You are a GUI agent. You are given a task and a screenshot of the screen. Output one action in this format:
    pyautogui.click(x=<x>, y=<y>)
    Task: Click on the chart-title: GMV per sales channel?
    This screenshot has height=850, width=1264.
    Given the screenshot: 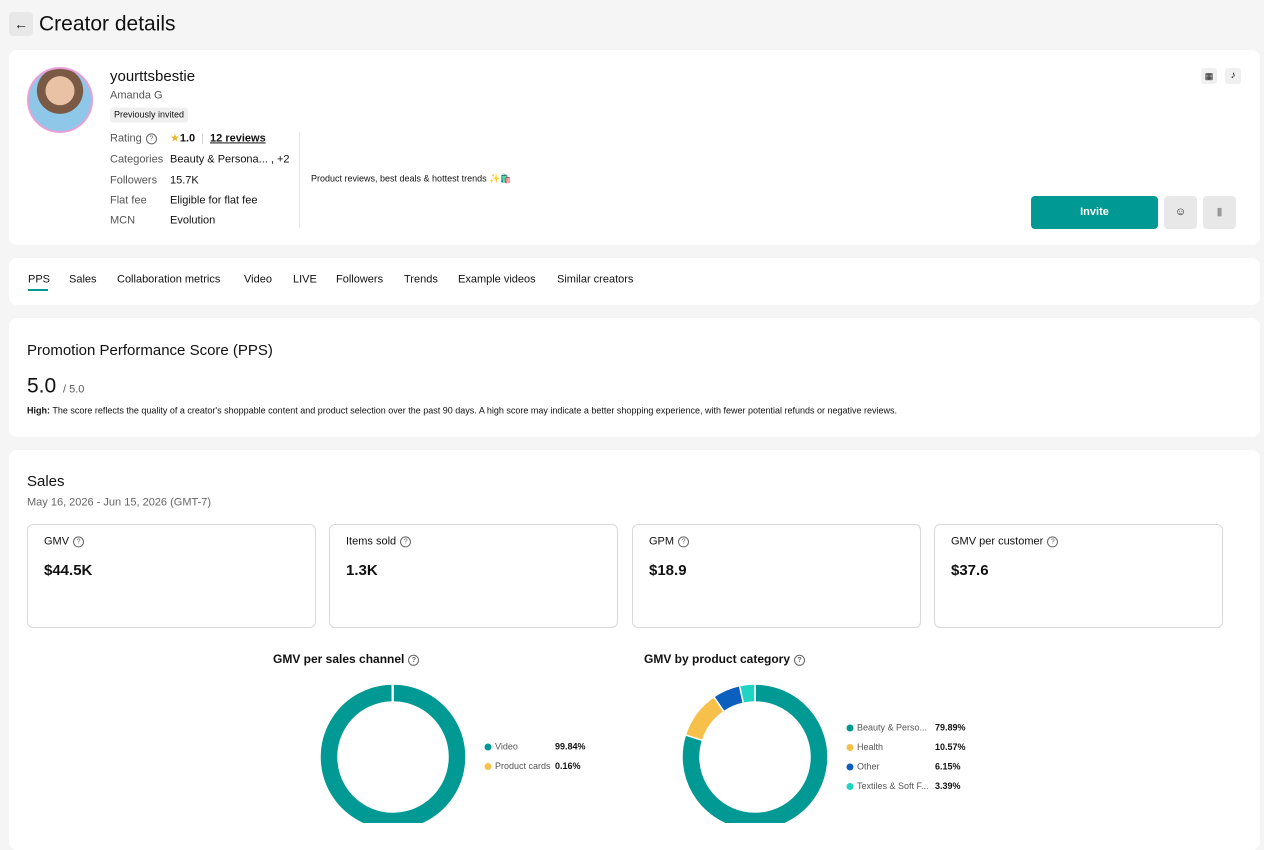 What is the action you would take?
    pyautogui.click(x=346, y=658)
    